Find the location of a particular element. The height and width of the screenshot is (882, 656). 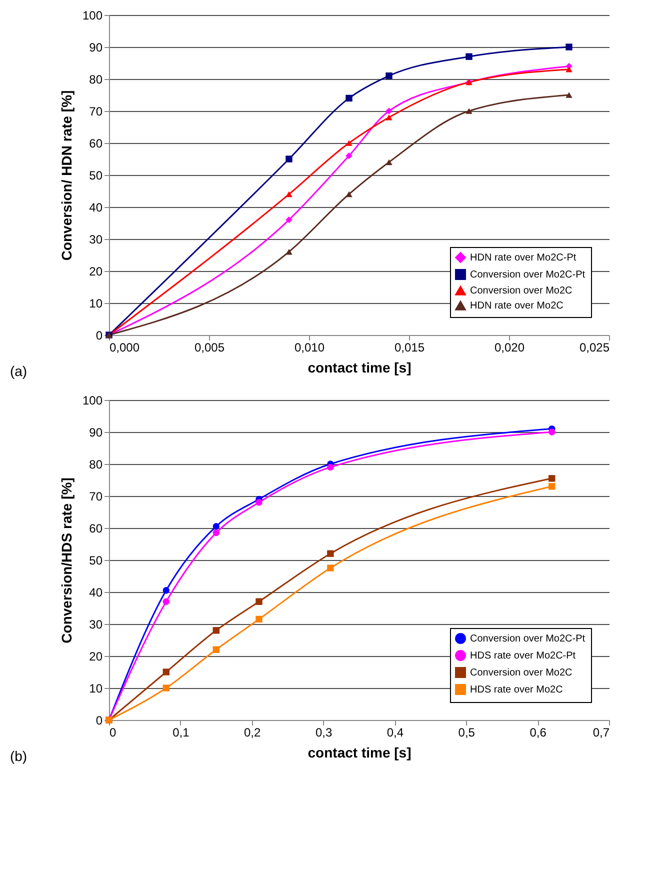

x-tick-label: 0,025 is located at coordinates (594, 347).